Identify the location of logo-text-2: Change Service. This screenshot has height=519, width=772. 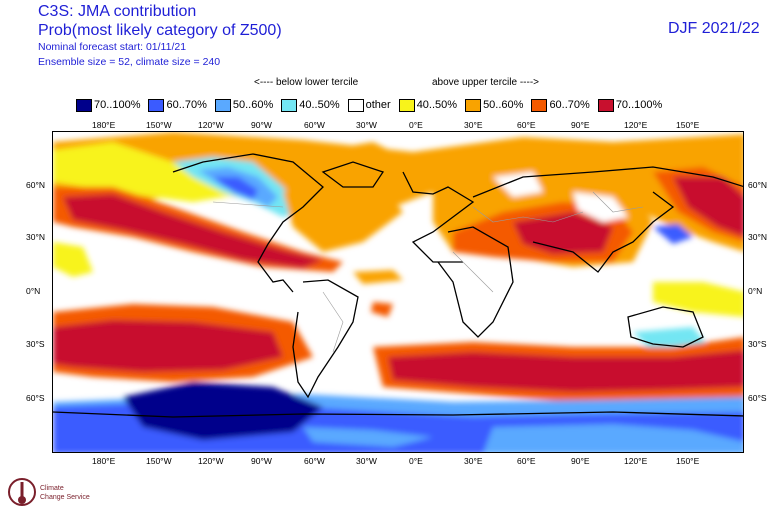
(65, 497).